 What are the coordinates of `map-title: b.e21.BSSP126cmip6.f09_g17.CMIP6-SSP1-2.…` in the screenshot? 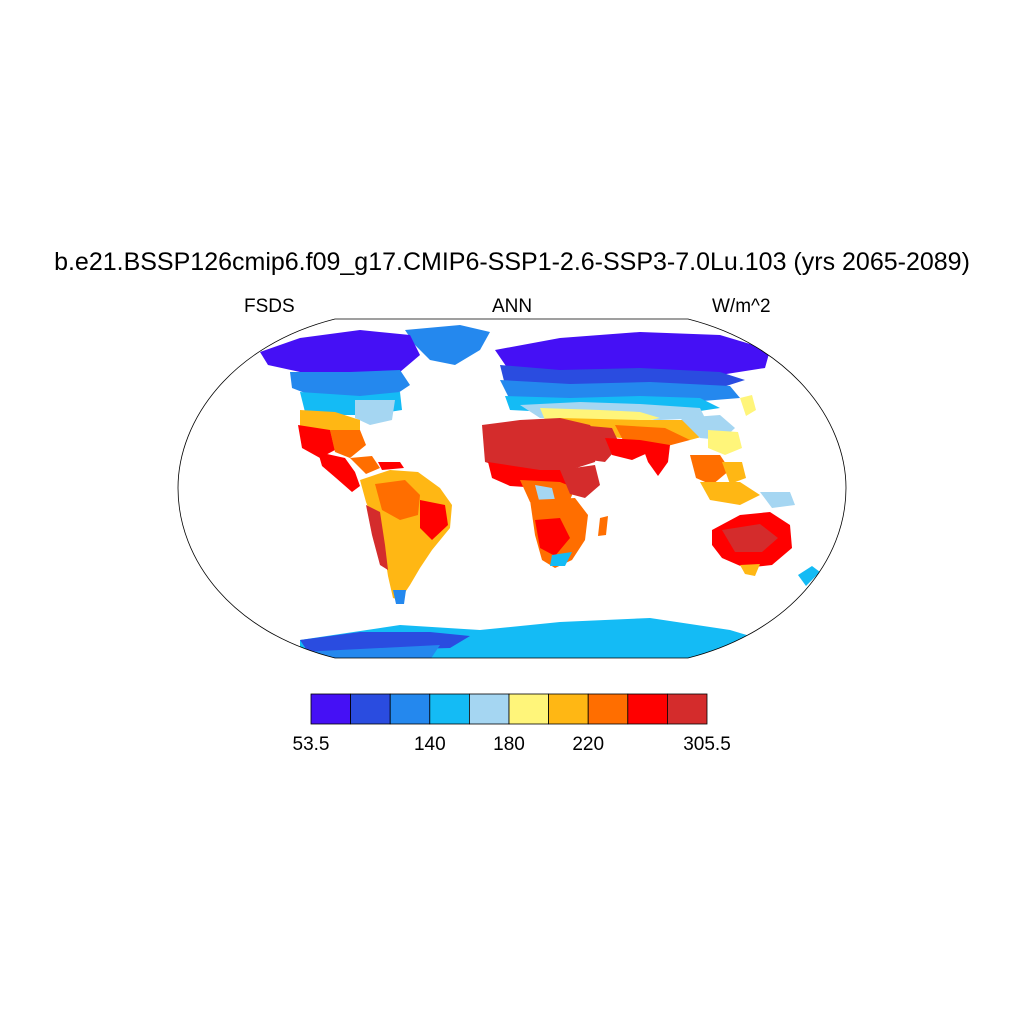 It's located at (512, 262).